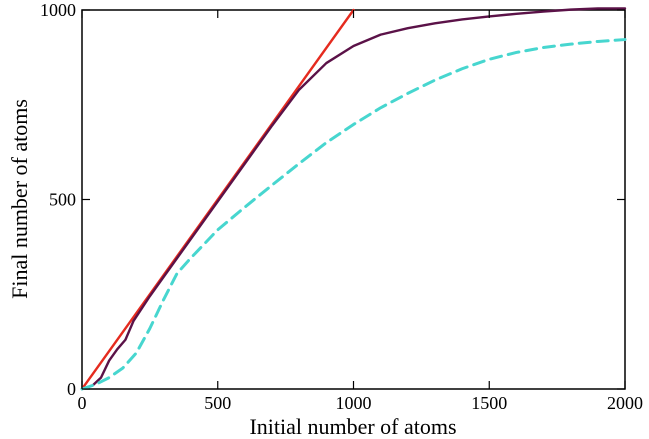  I want to click on y-tick-label: 1000, so click(58, 10).